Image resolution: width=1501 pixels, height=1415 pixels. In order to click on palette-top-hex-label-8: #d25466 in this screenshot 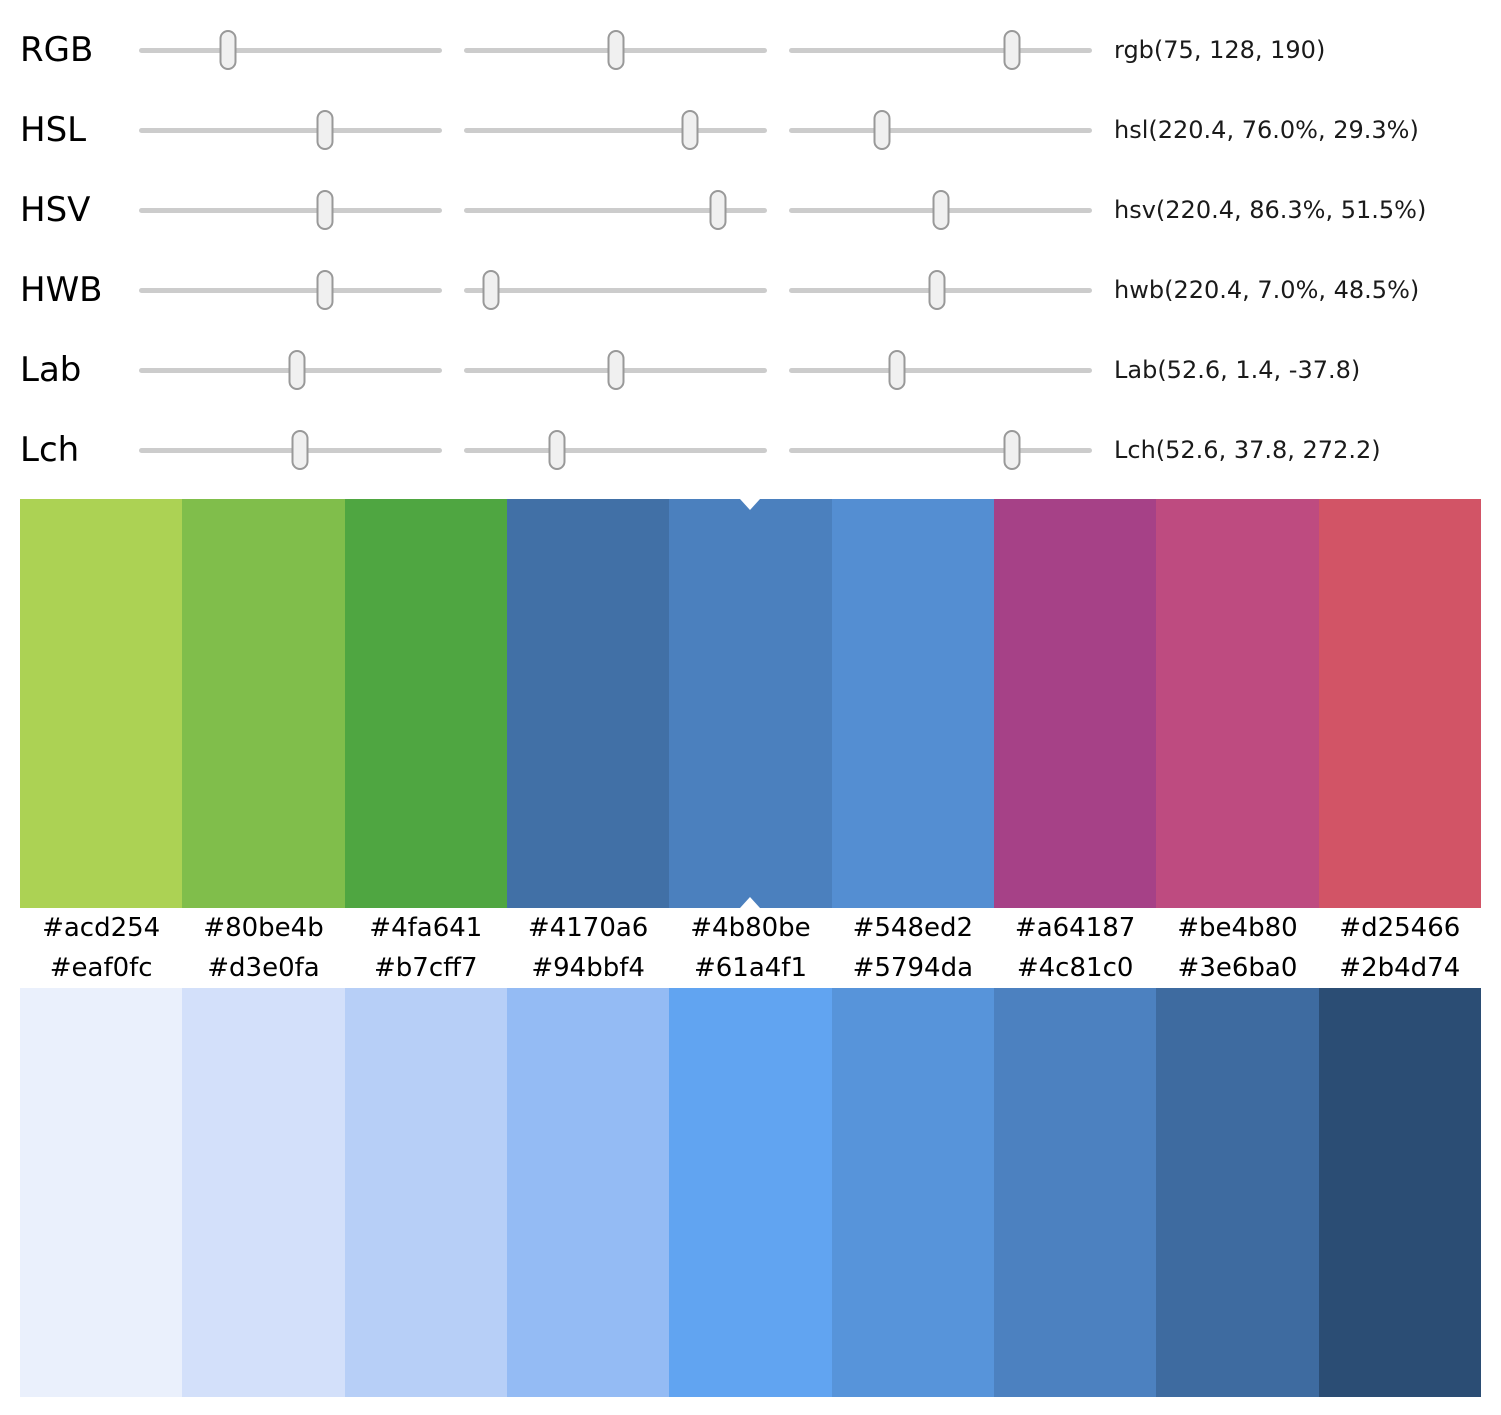, I will do `click(1400, 928)`.